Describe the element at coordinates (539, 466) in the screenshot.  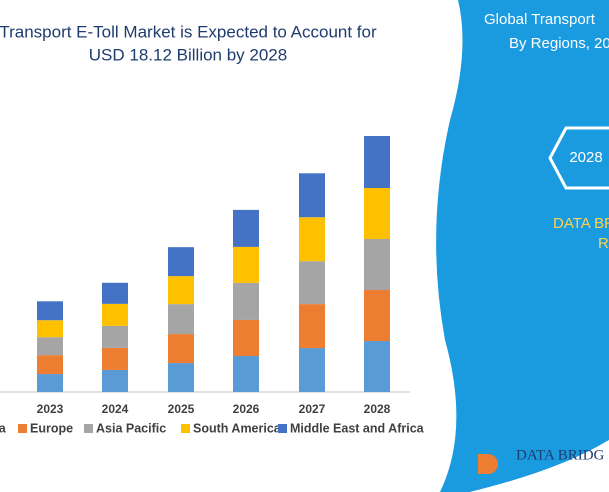
I see `logo-area` at that location.